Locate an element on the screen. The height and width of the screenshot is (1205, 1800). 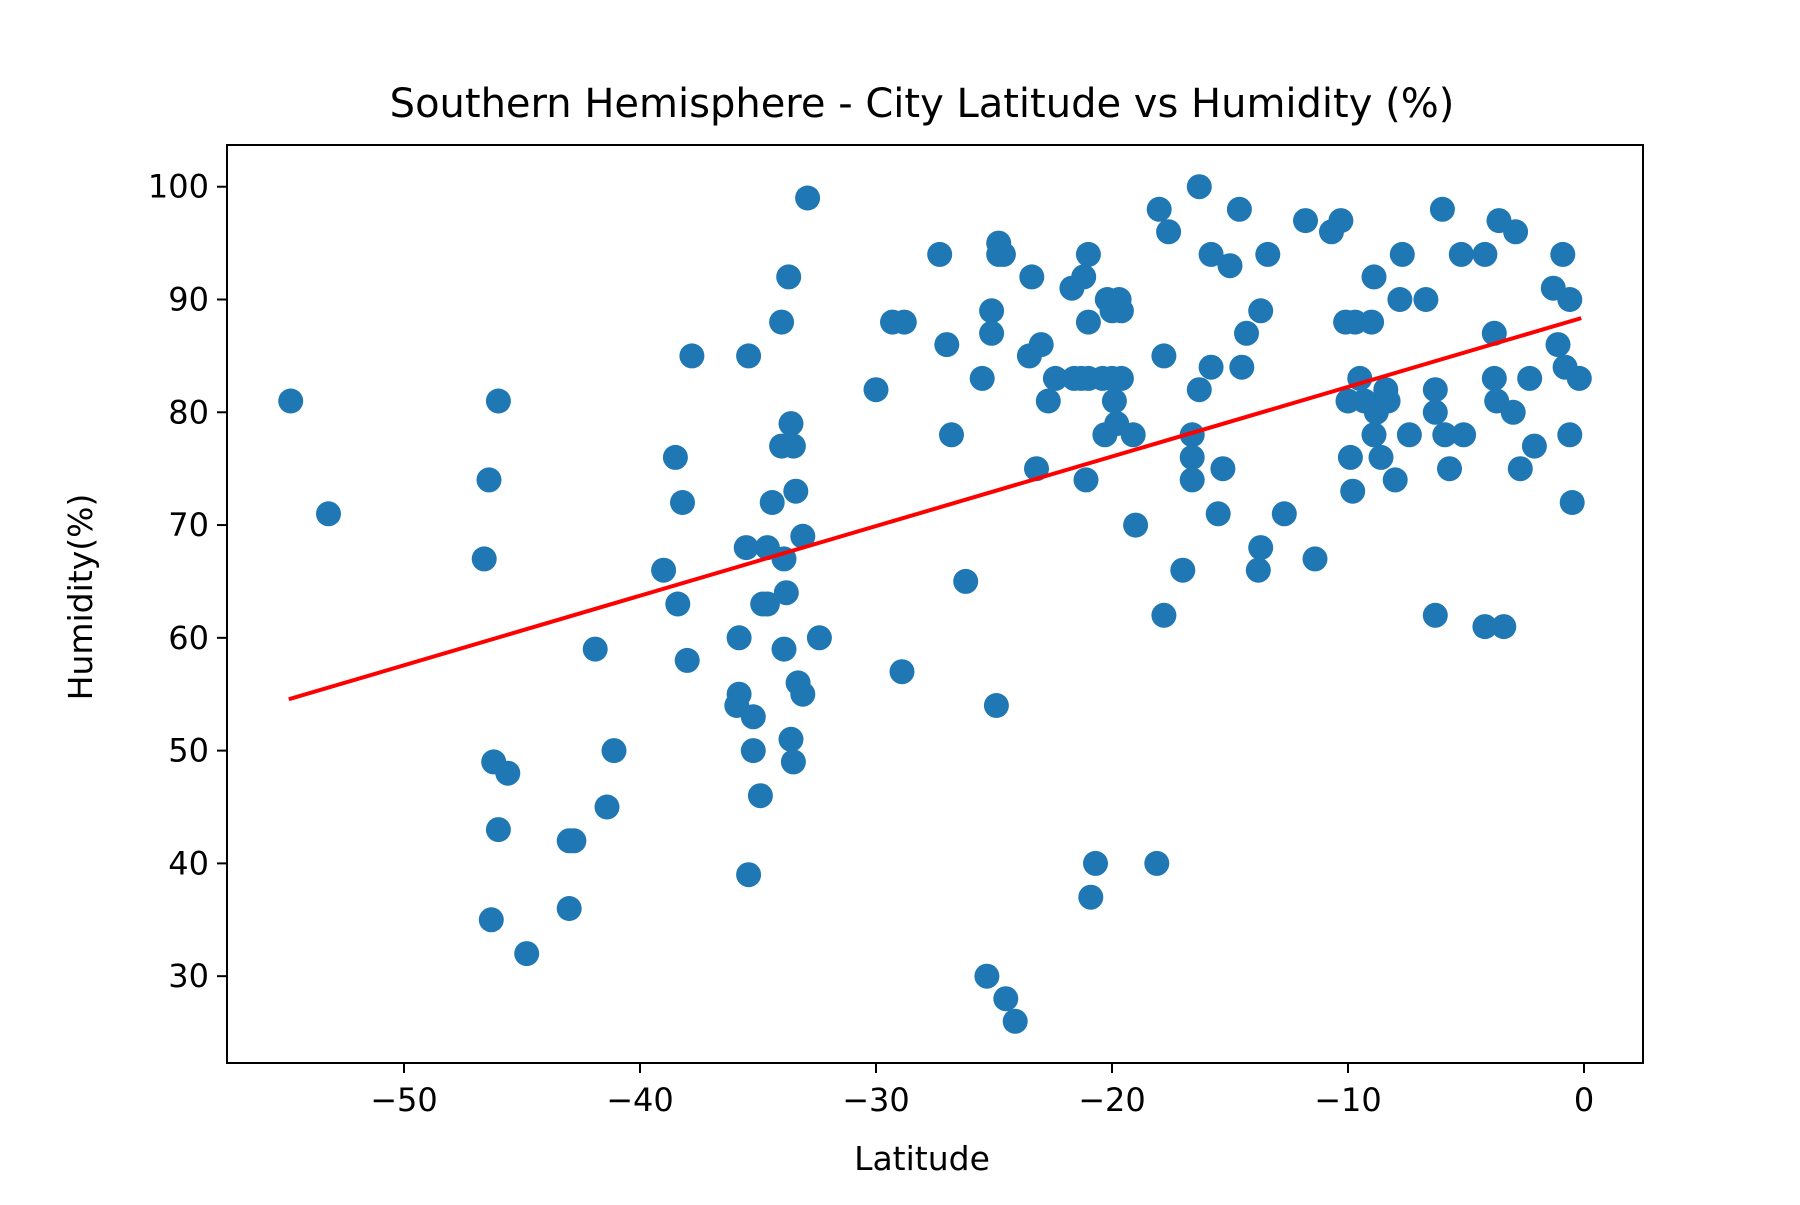
y-tick-label: 80 is located at coordinates (188, 412).